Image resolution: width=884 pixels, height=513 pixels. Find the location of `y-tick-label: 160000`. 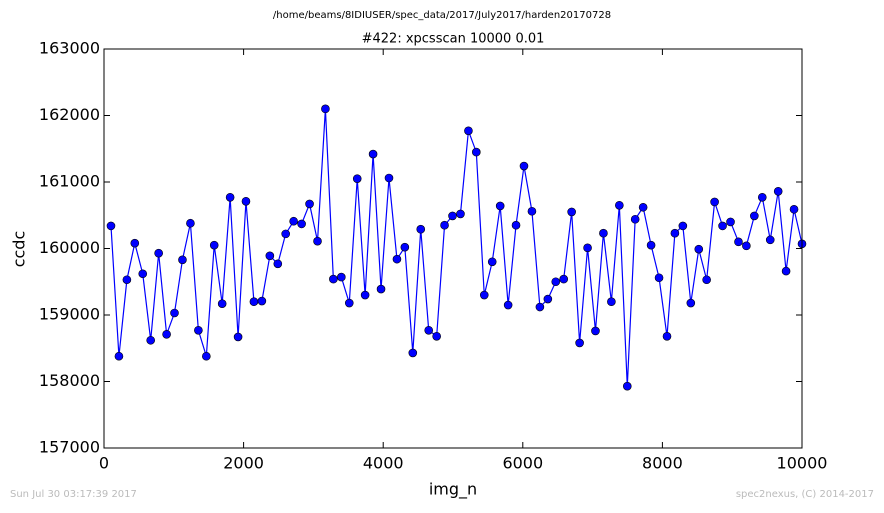

y-tick-label: 160000 is located at coordinates (69, 247).